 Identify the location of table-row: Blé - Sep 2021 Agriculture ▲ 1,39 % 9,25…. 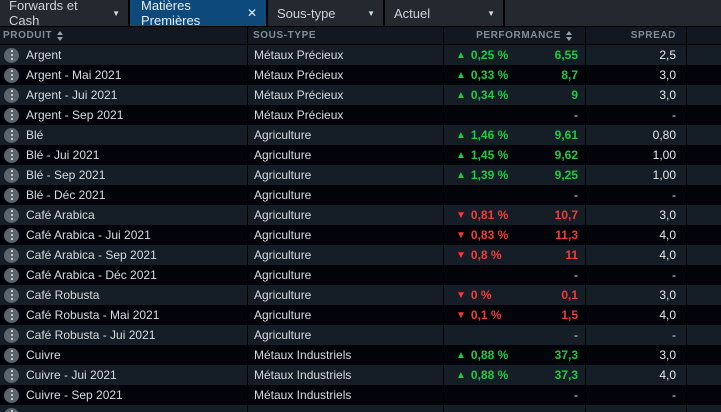
(360, 175).